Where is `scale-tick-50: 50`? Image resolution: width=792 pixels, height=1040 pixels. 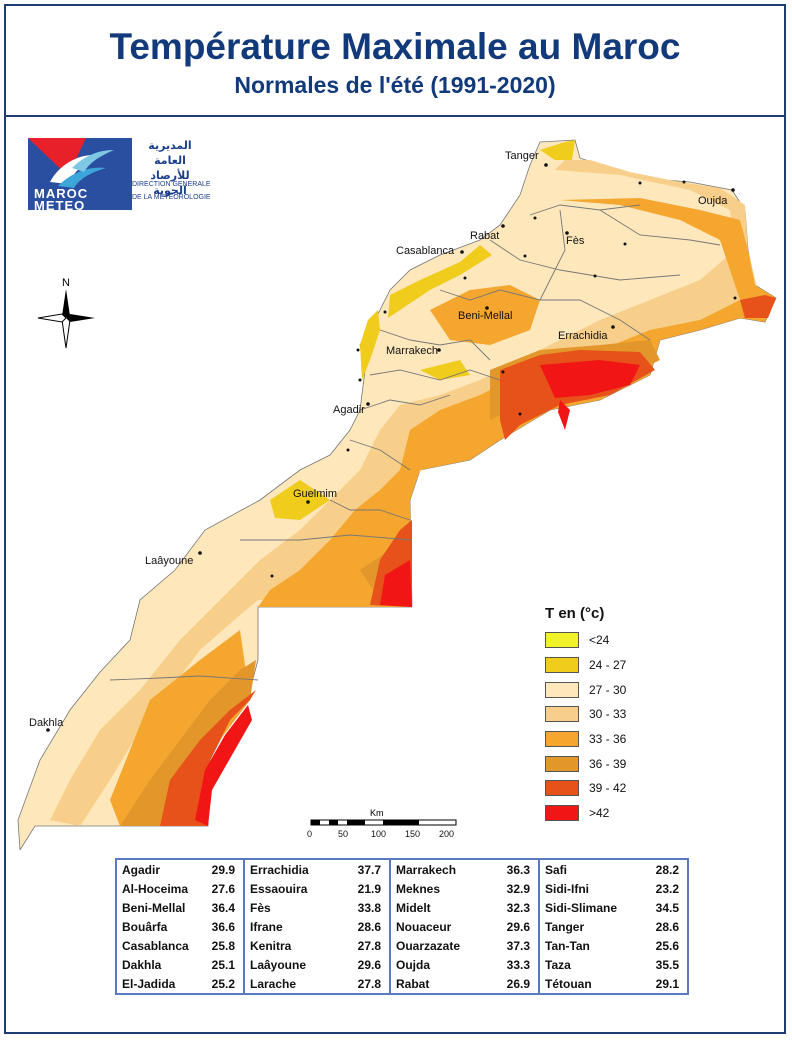 scale-tick-50: 50 is located at coordinates (343, 834).